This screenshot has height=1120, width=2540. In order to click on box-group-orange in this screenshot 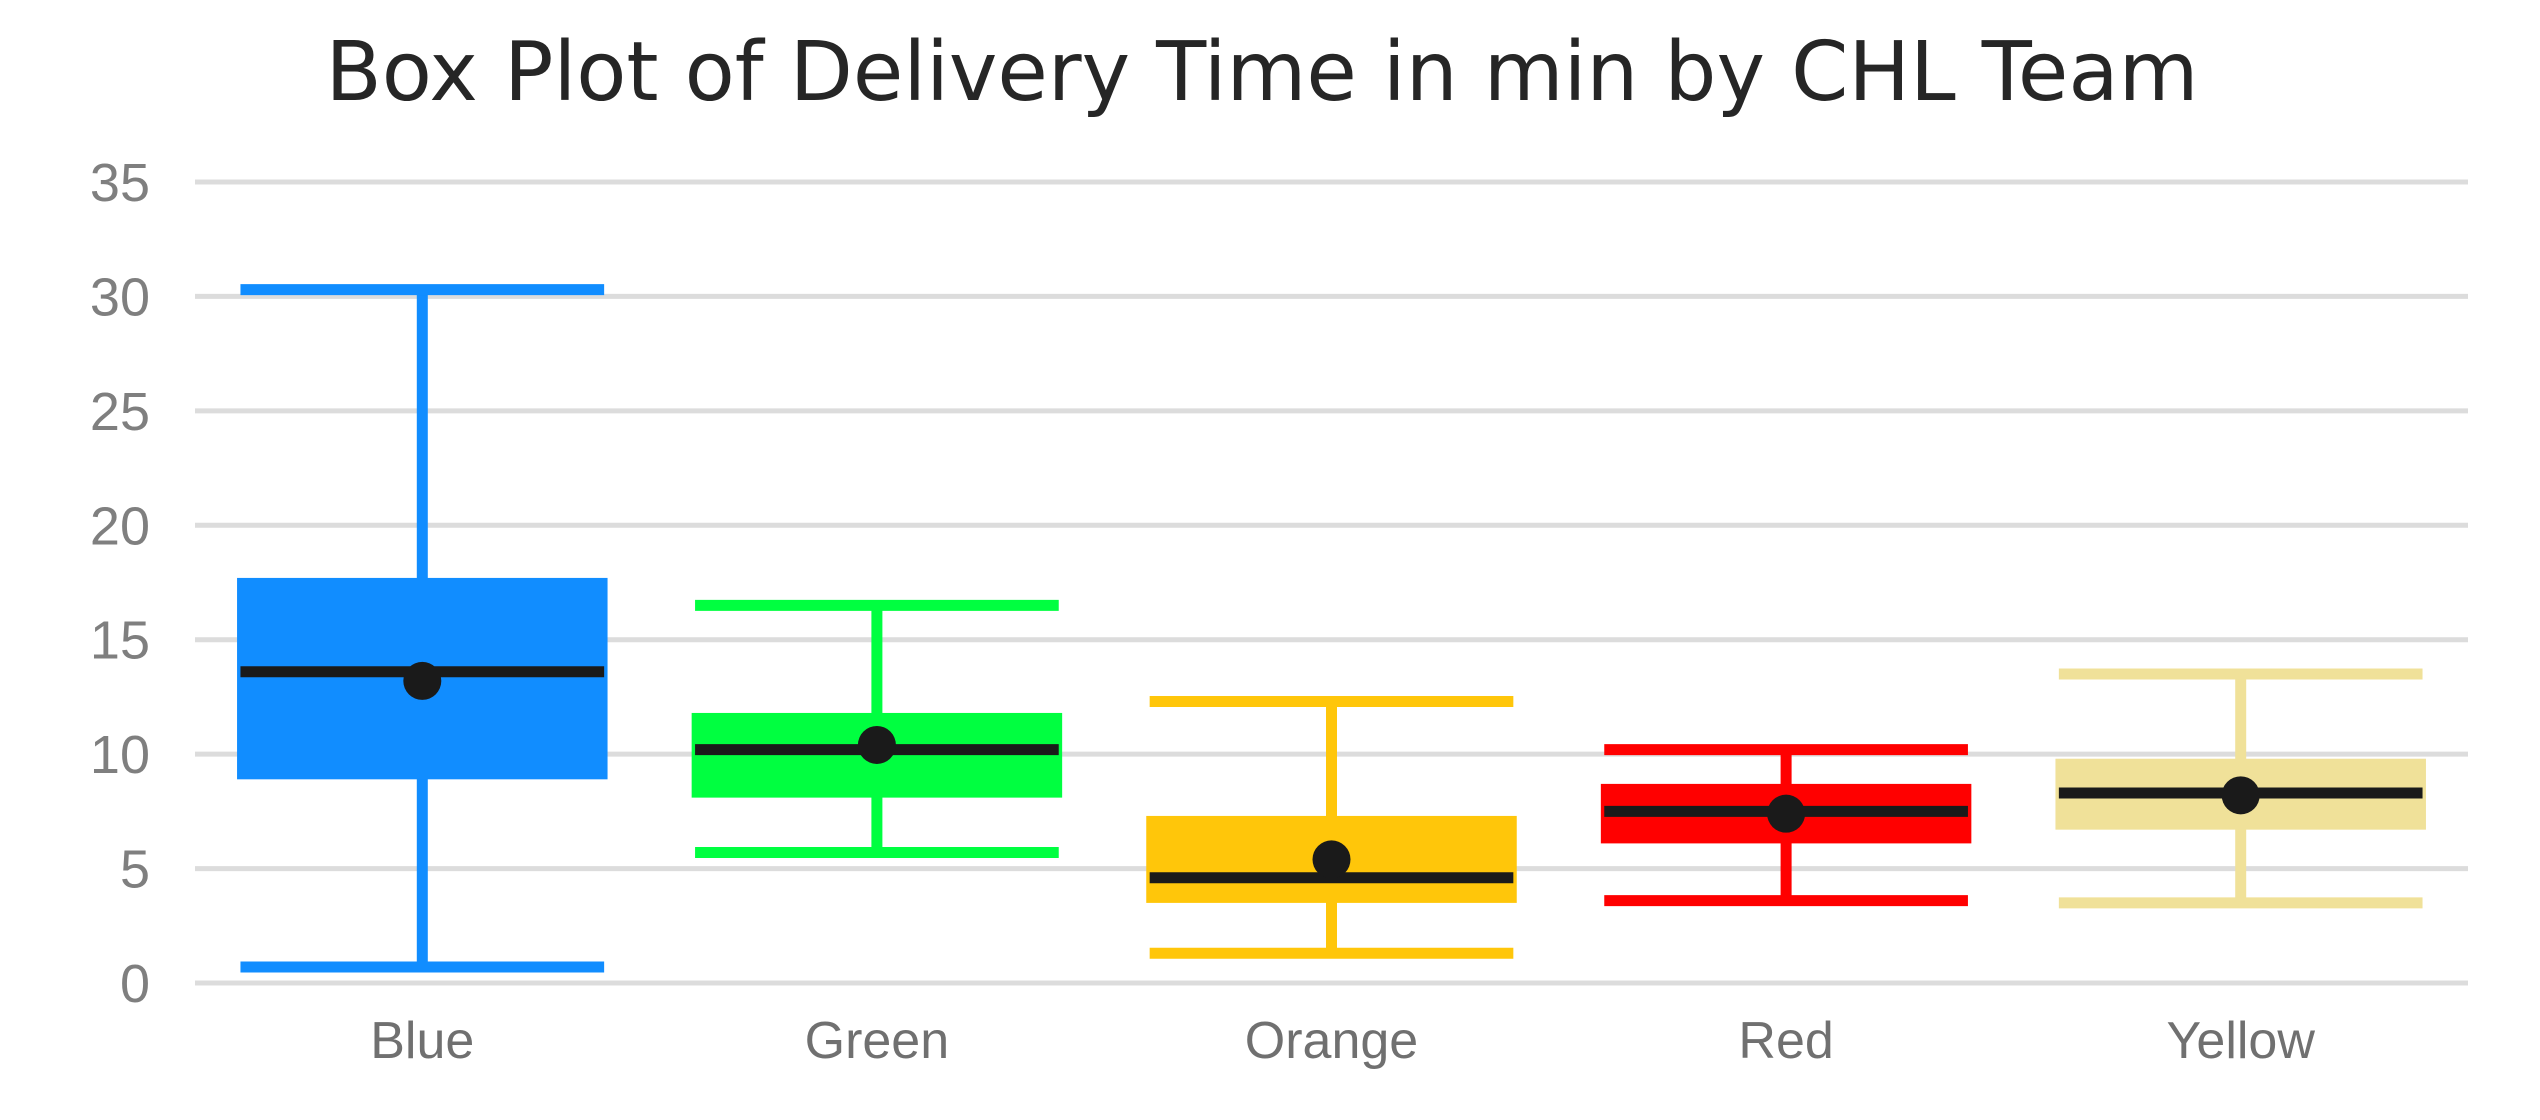, I will do `click(1331, 827)`.